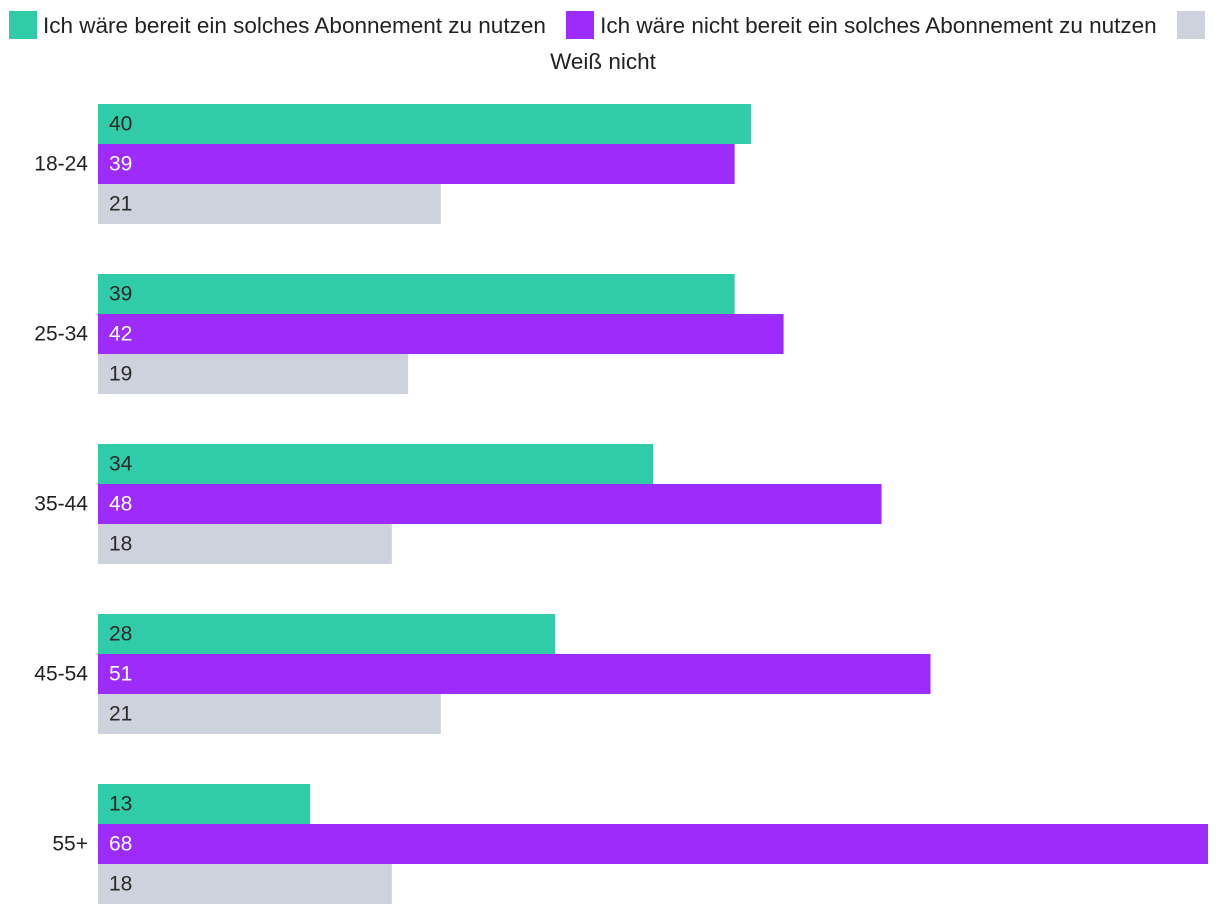  I want to click on legend-swatch-dont-know, so click(1190, 25).